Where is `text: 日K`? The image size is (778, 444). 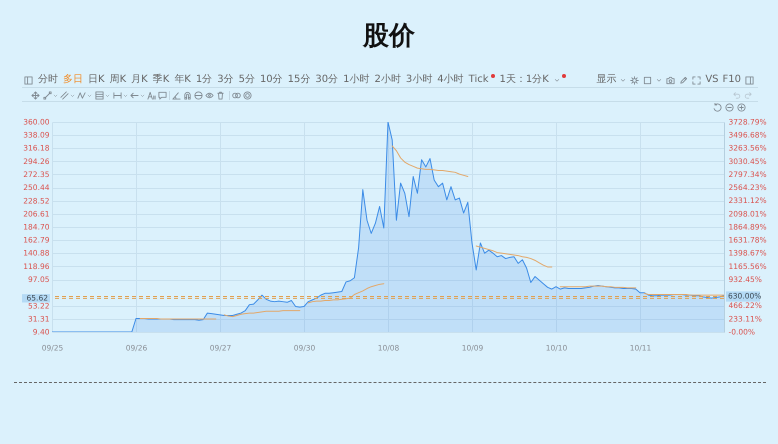 text: 日K is located at coordinates (96, 80).